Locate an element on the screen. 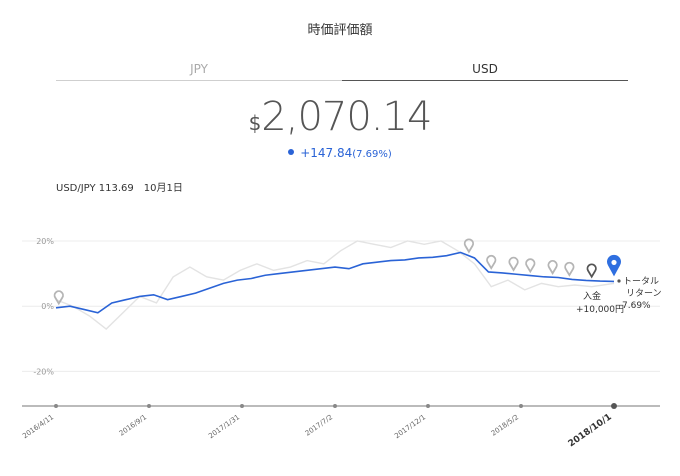 The image size is (680, 476). x-tick-label: 2017/7/2 is located at coordinates (319, 425).